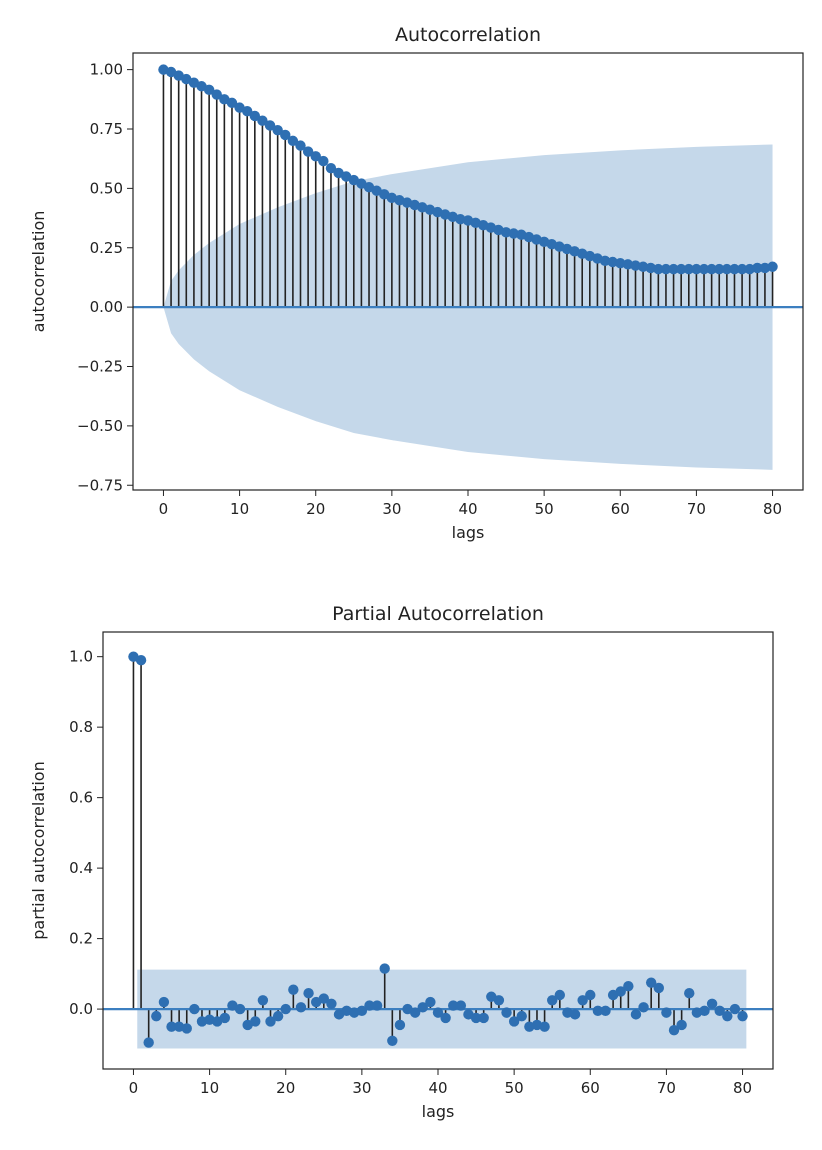 Image resolution: width=822 pixels, height=1150 pixels. I want to click on y-tick-label: 0.00, so click(106, 307).